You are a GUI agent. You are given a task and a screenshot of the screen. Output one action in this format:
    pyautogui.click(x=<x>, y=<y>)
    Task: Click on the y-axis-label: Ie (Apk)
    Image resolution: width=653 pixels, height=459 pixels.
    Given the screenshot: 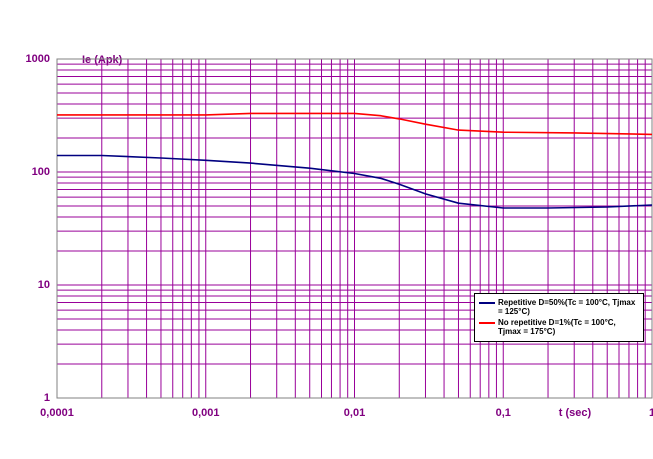 What is the action you would take?
    pyautogui.click(x=102, y=60)
    